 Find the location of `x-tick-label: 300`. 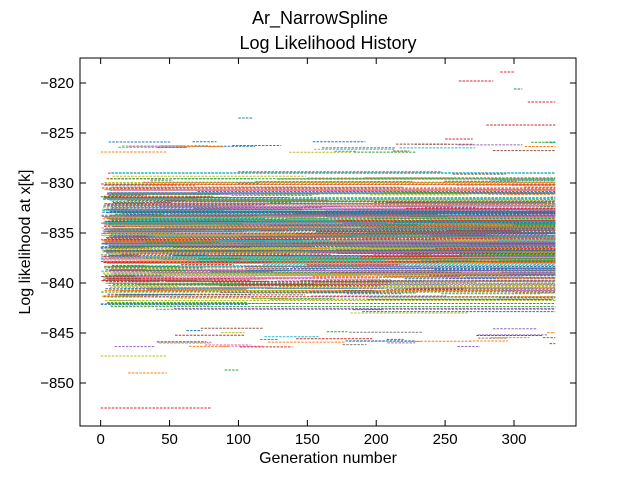

x-tick-label: 300 is located at coordinates (513, 439).